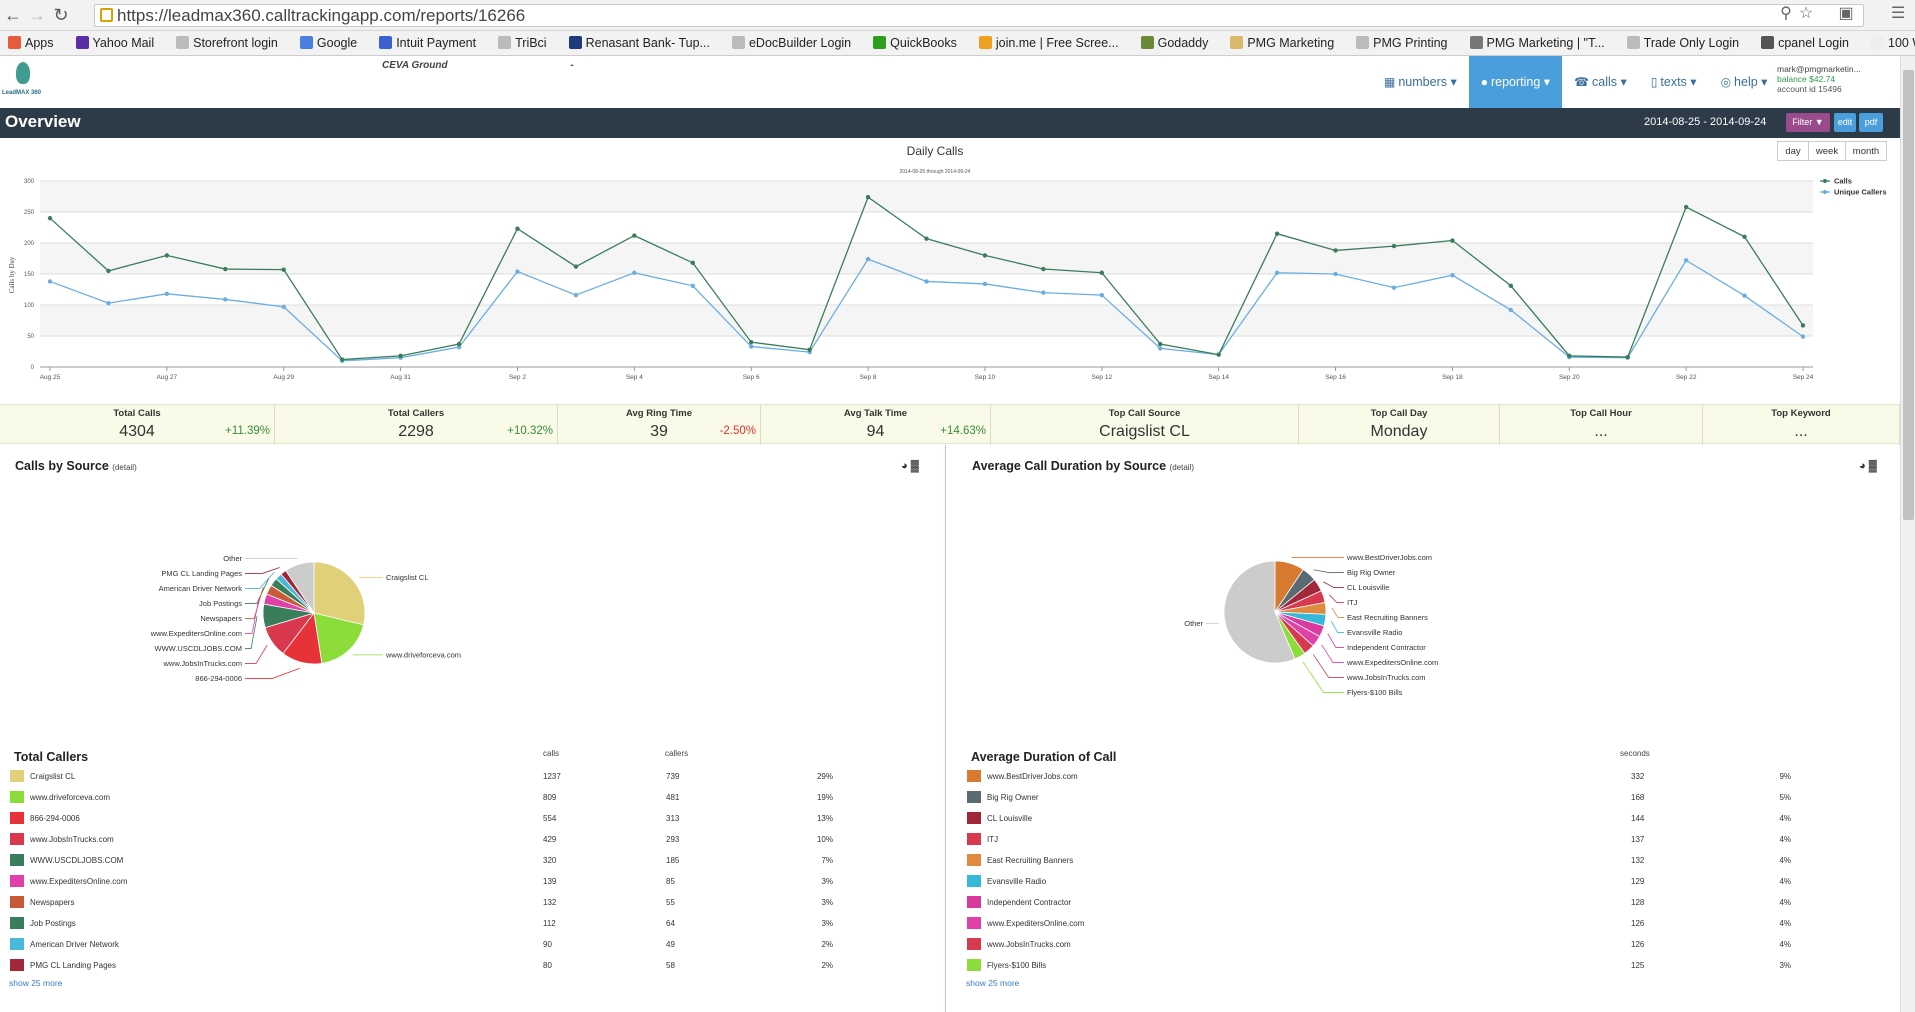 Image resolution: width=1915 pixels, height=1012 pixels. What do you see at coordinates (111, 43) in the screenshot?
I see `bookmark-item: Yahoo Mail` at bounding box center [111, 43].